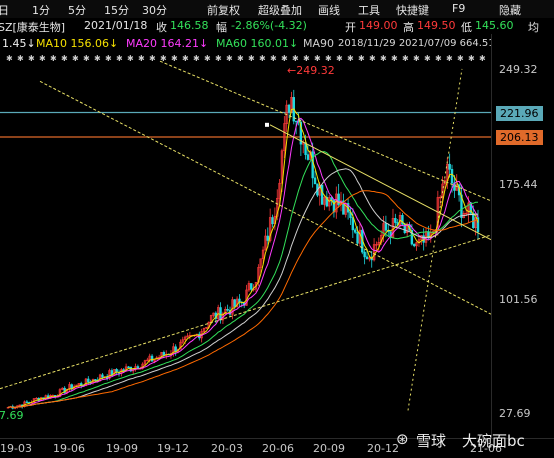 The width and height of the screenshot is (554, 458). Describe the element at coordinates (142, 43) in the screenshot. I see `ma20-name: MA20` at that location.